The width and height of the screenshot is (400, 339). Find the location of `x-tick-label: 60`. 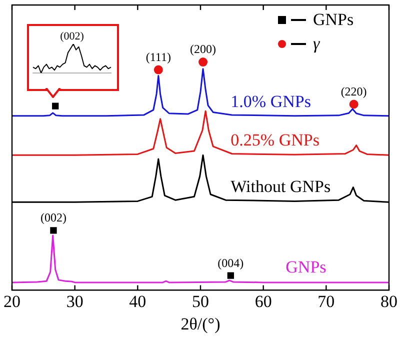

x-tick-label: 60 is located at coordinates (263, 301).